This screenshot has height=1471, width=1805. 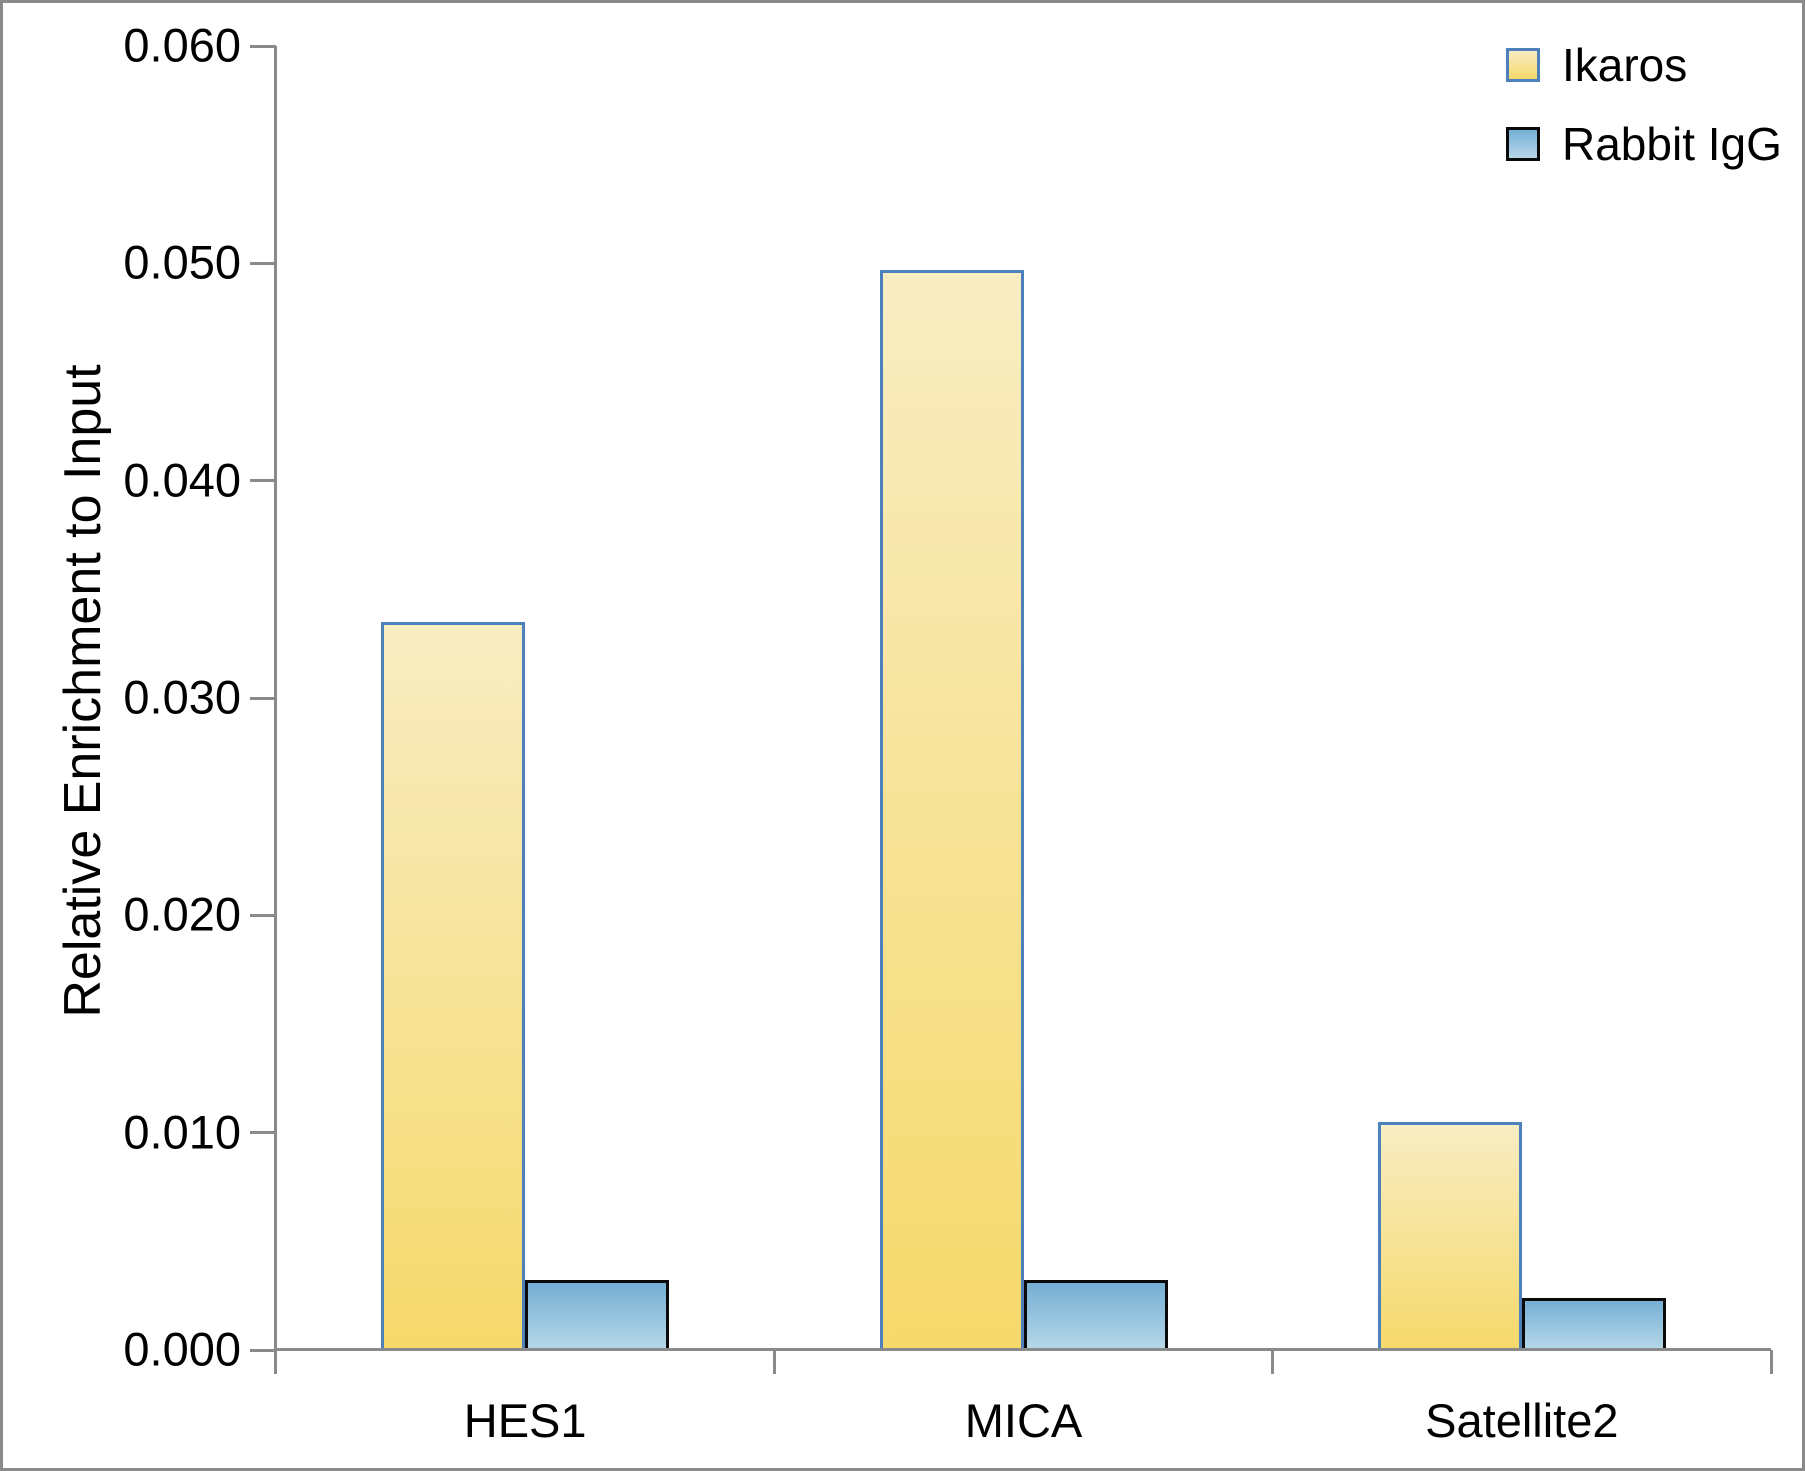 What do you see at coordinates (182, 262) in the screenshot?
I see `y-tick-label: 0.050` at bounding box center [182, 262].